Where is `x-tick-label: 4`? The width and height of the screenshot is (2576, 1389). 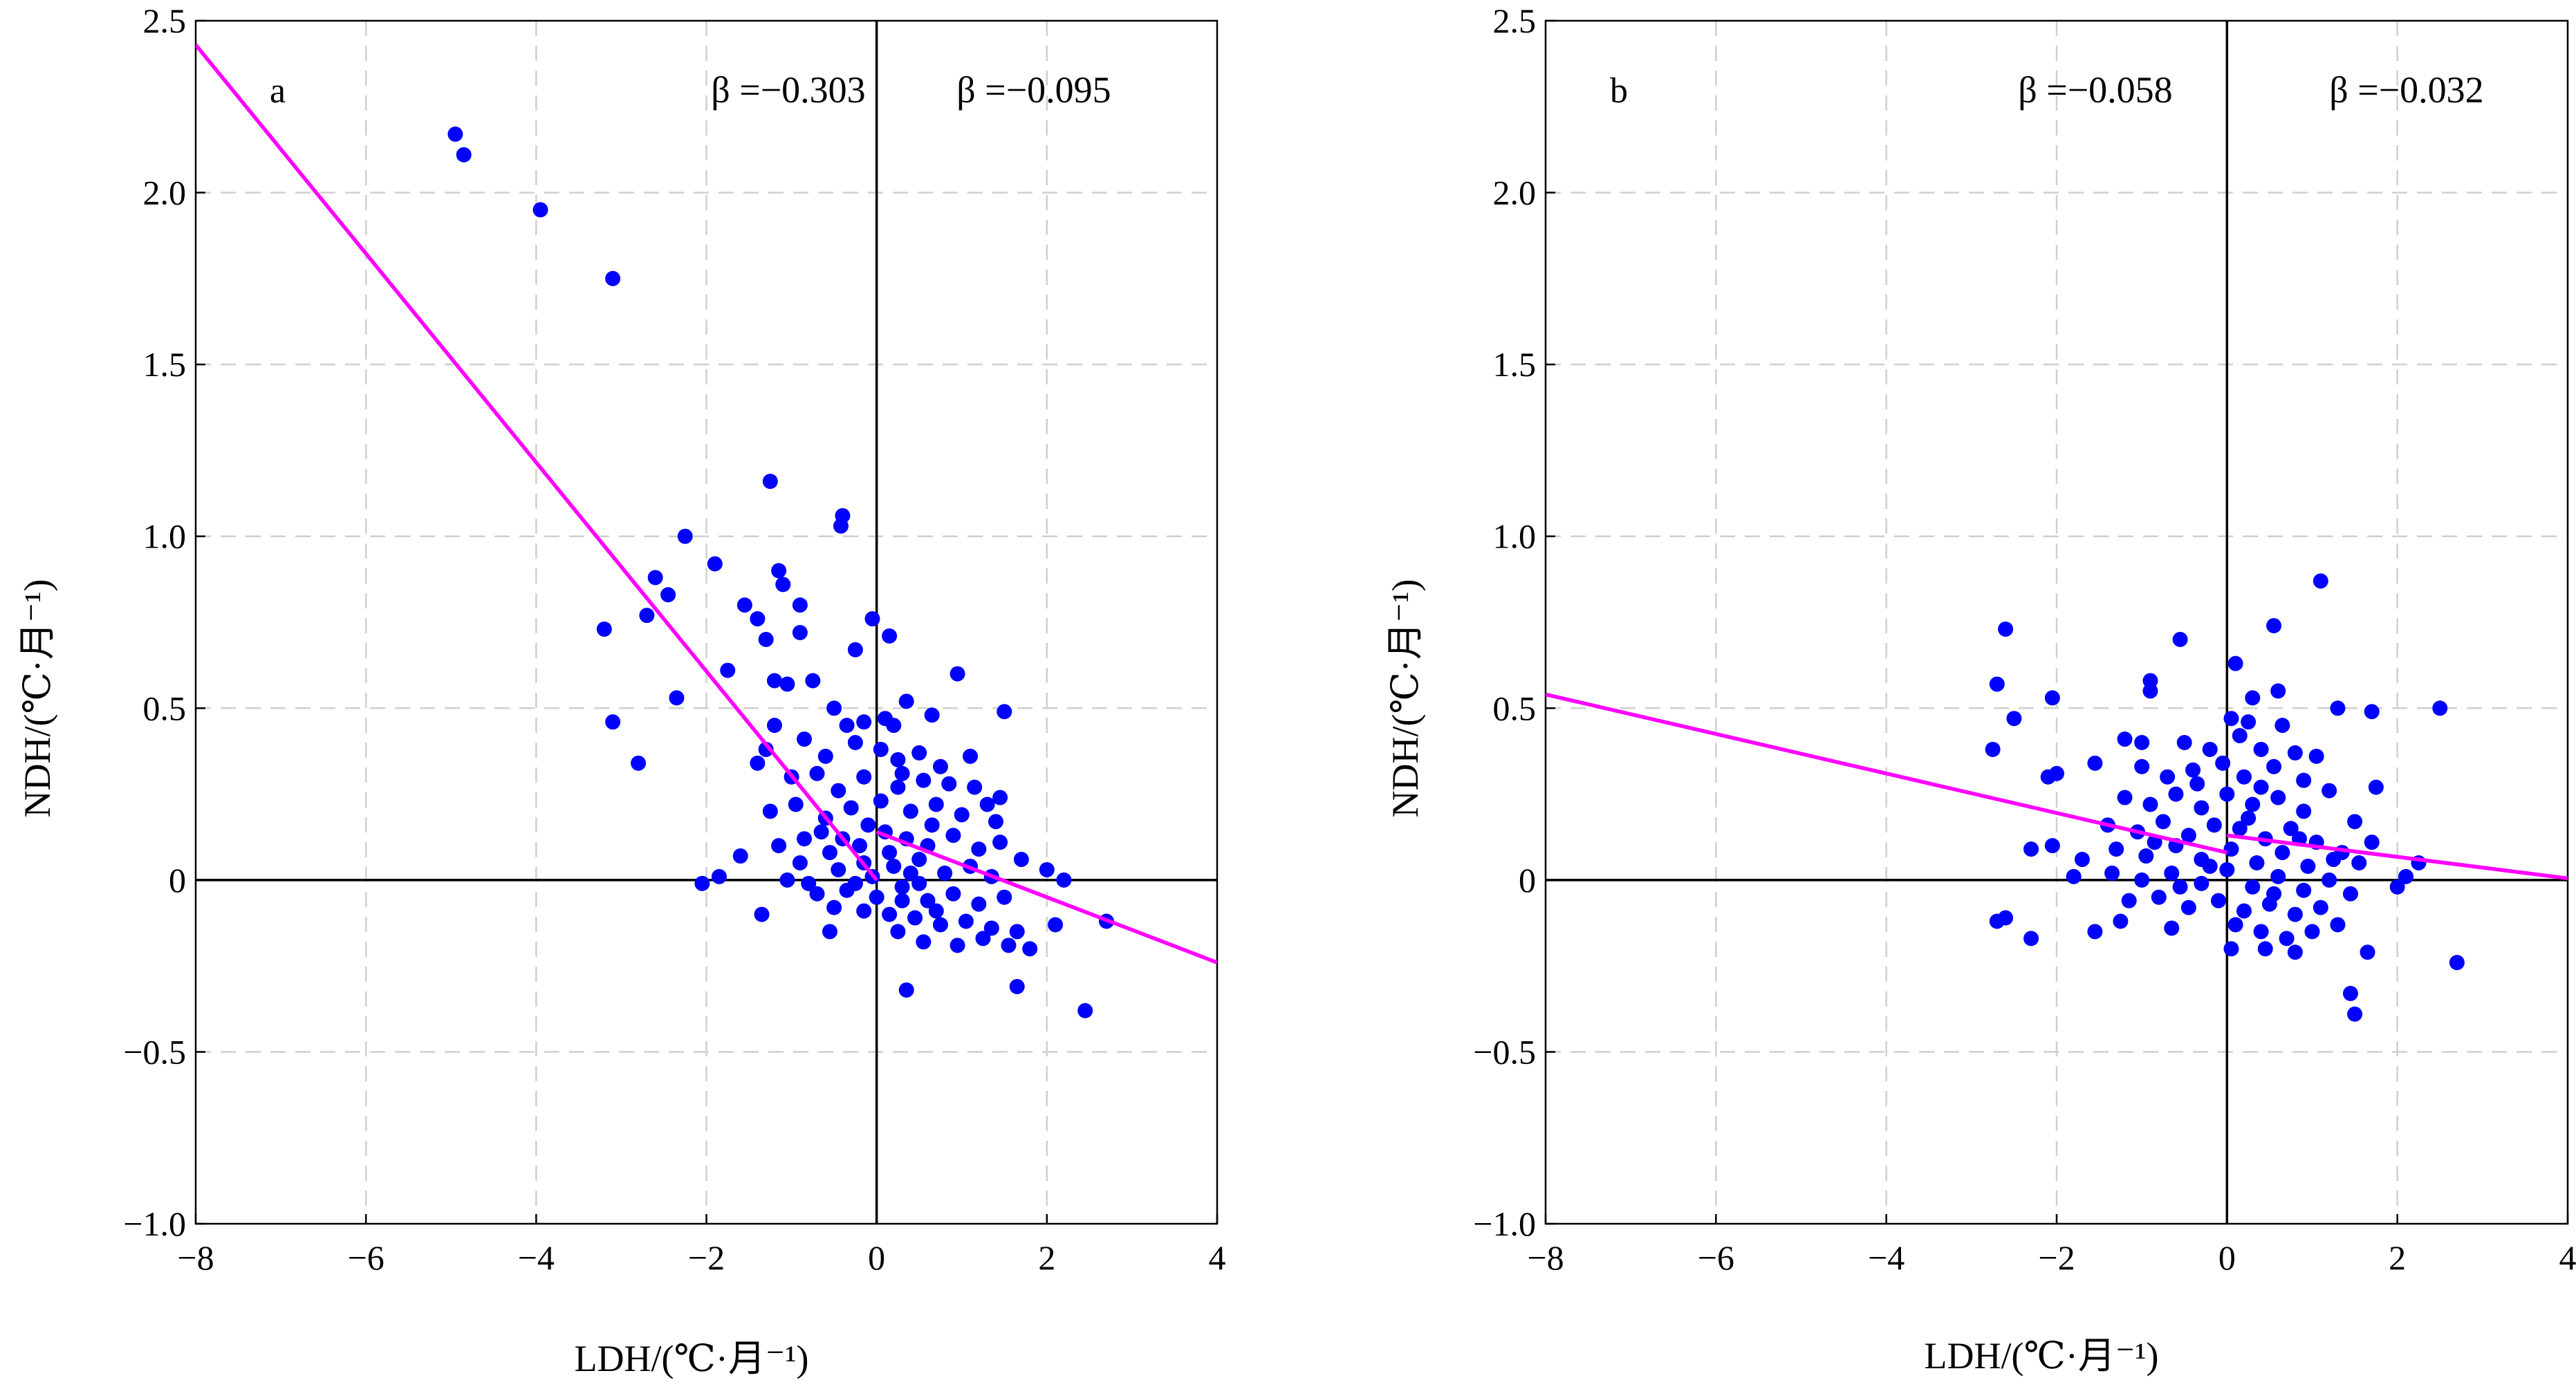
x-tick-label: 4 is located at coordinates (2568, 1257).